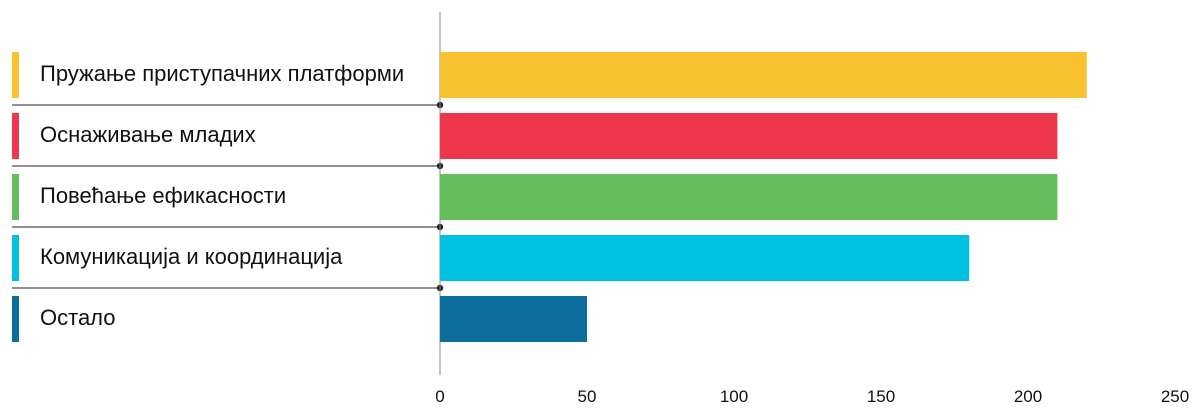 Image resolution: width=1197 pixels, height=408 pixels. What do you see at coordinates (78, 317) in the screenshot?
I see `label-cat-4: Остало` at bounding box center [78, 317].